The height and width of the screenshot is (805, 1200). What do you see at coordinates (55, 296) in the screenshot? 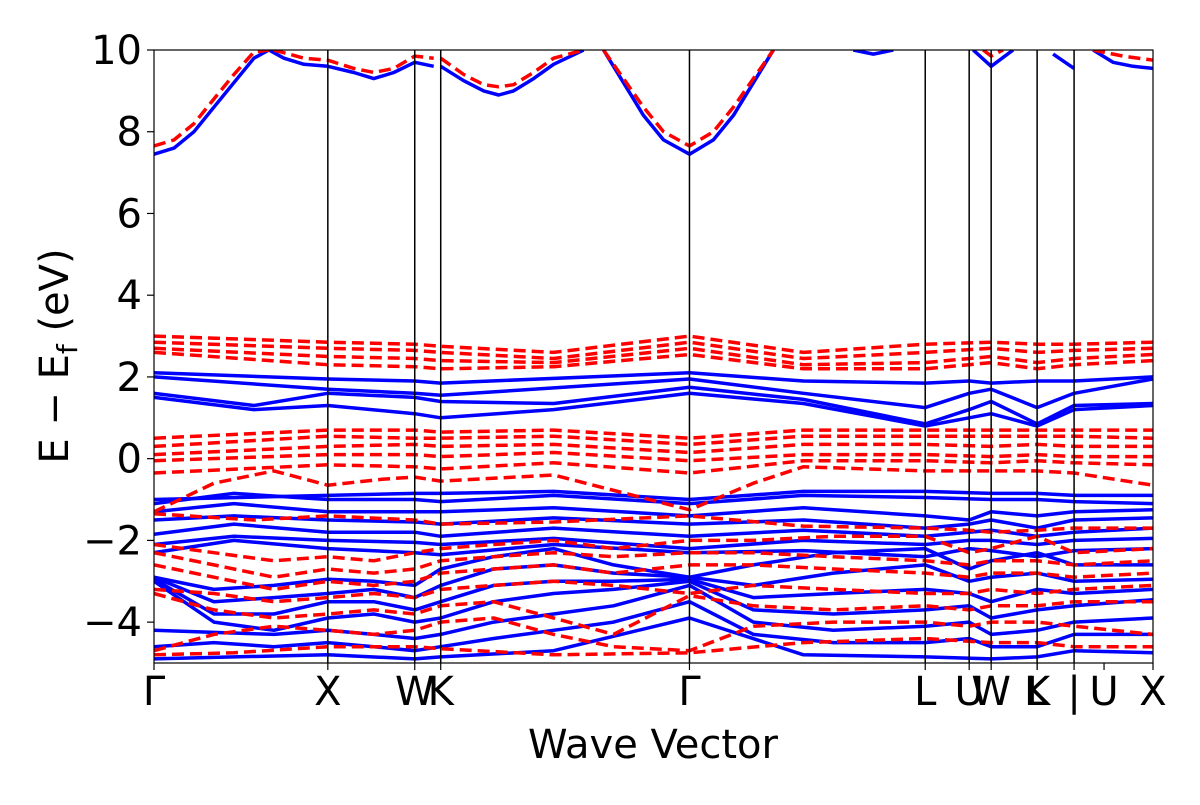
I see `y-label-unit: (eV)` at bounding box center [55, 296].